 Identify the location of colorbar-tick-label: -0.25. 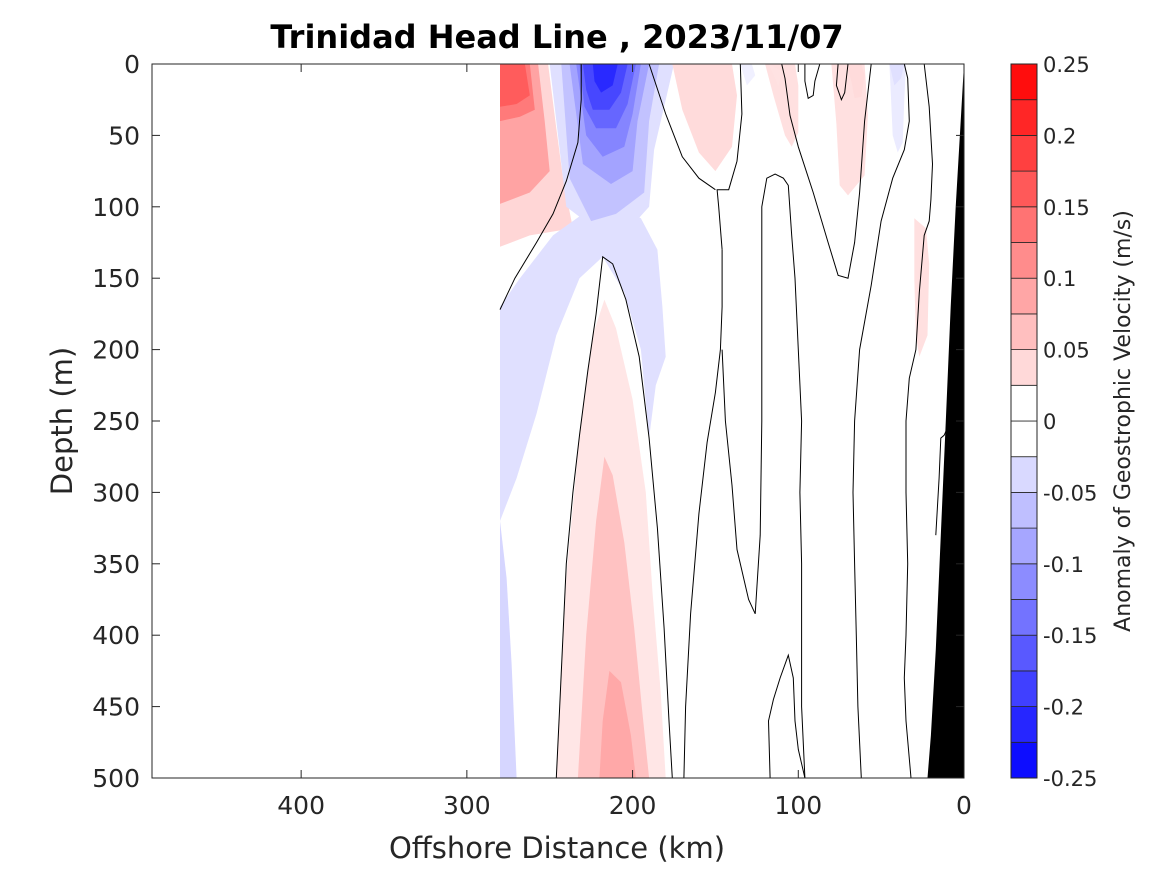
(1070, 779).